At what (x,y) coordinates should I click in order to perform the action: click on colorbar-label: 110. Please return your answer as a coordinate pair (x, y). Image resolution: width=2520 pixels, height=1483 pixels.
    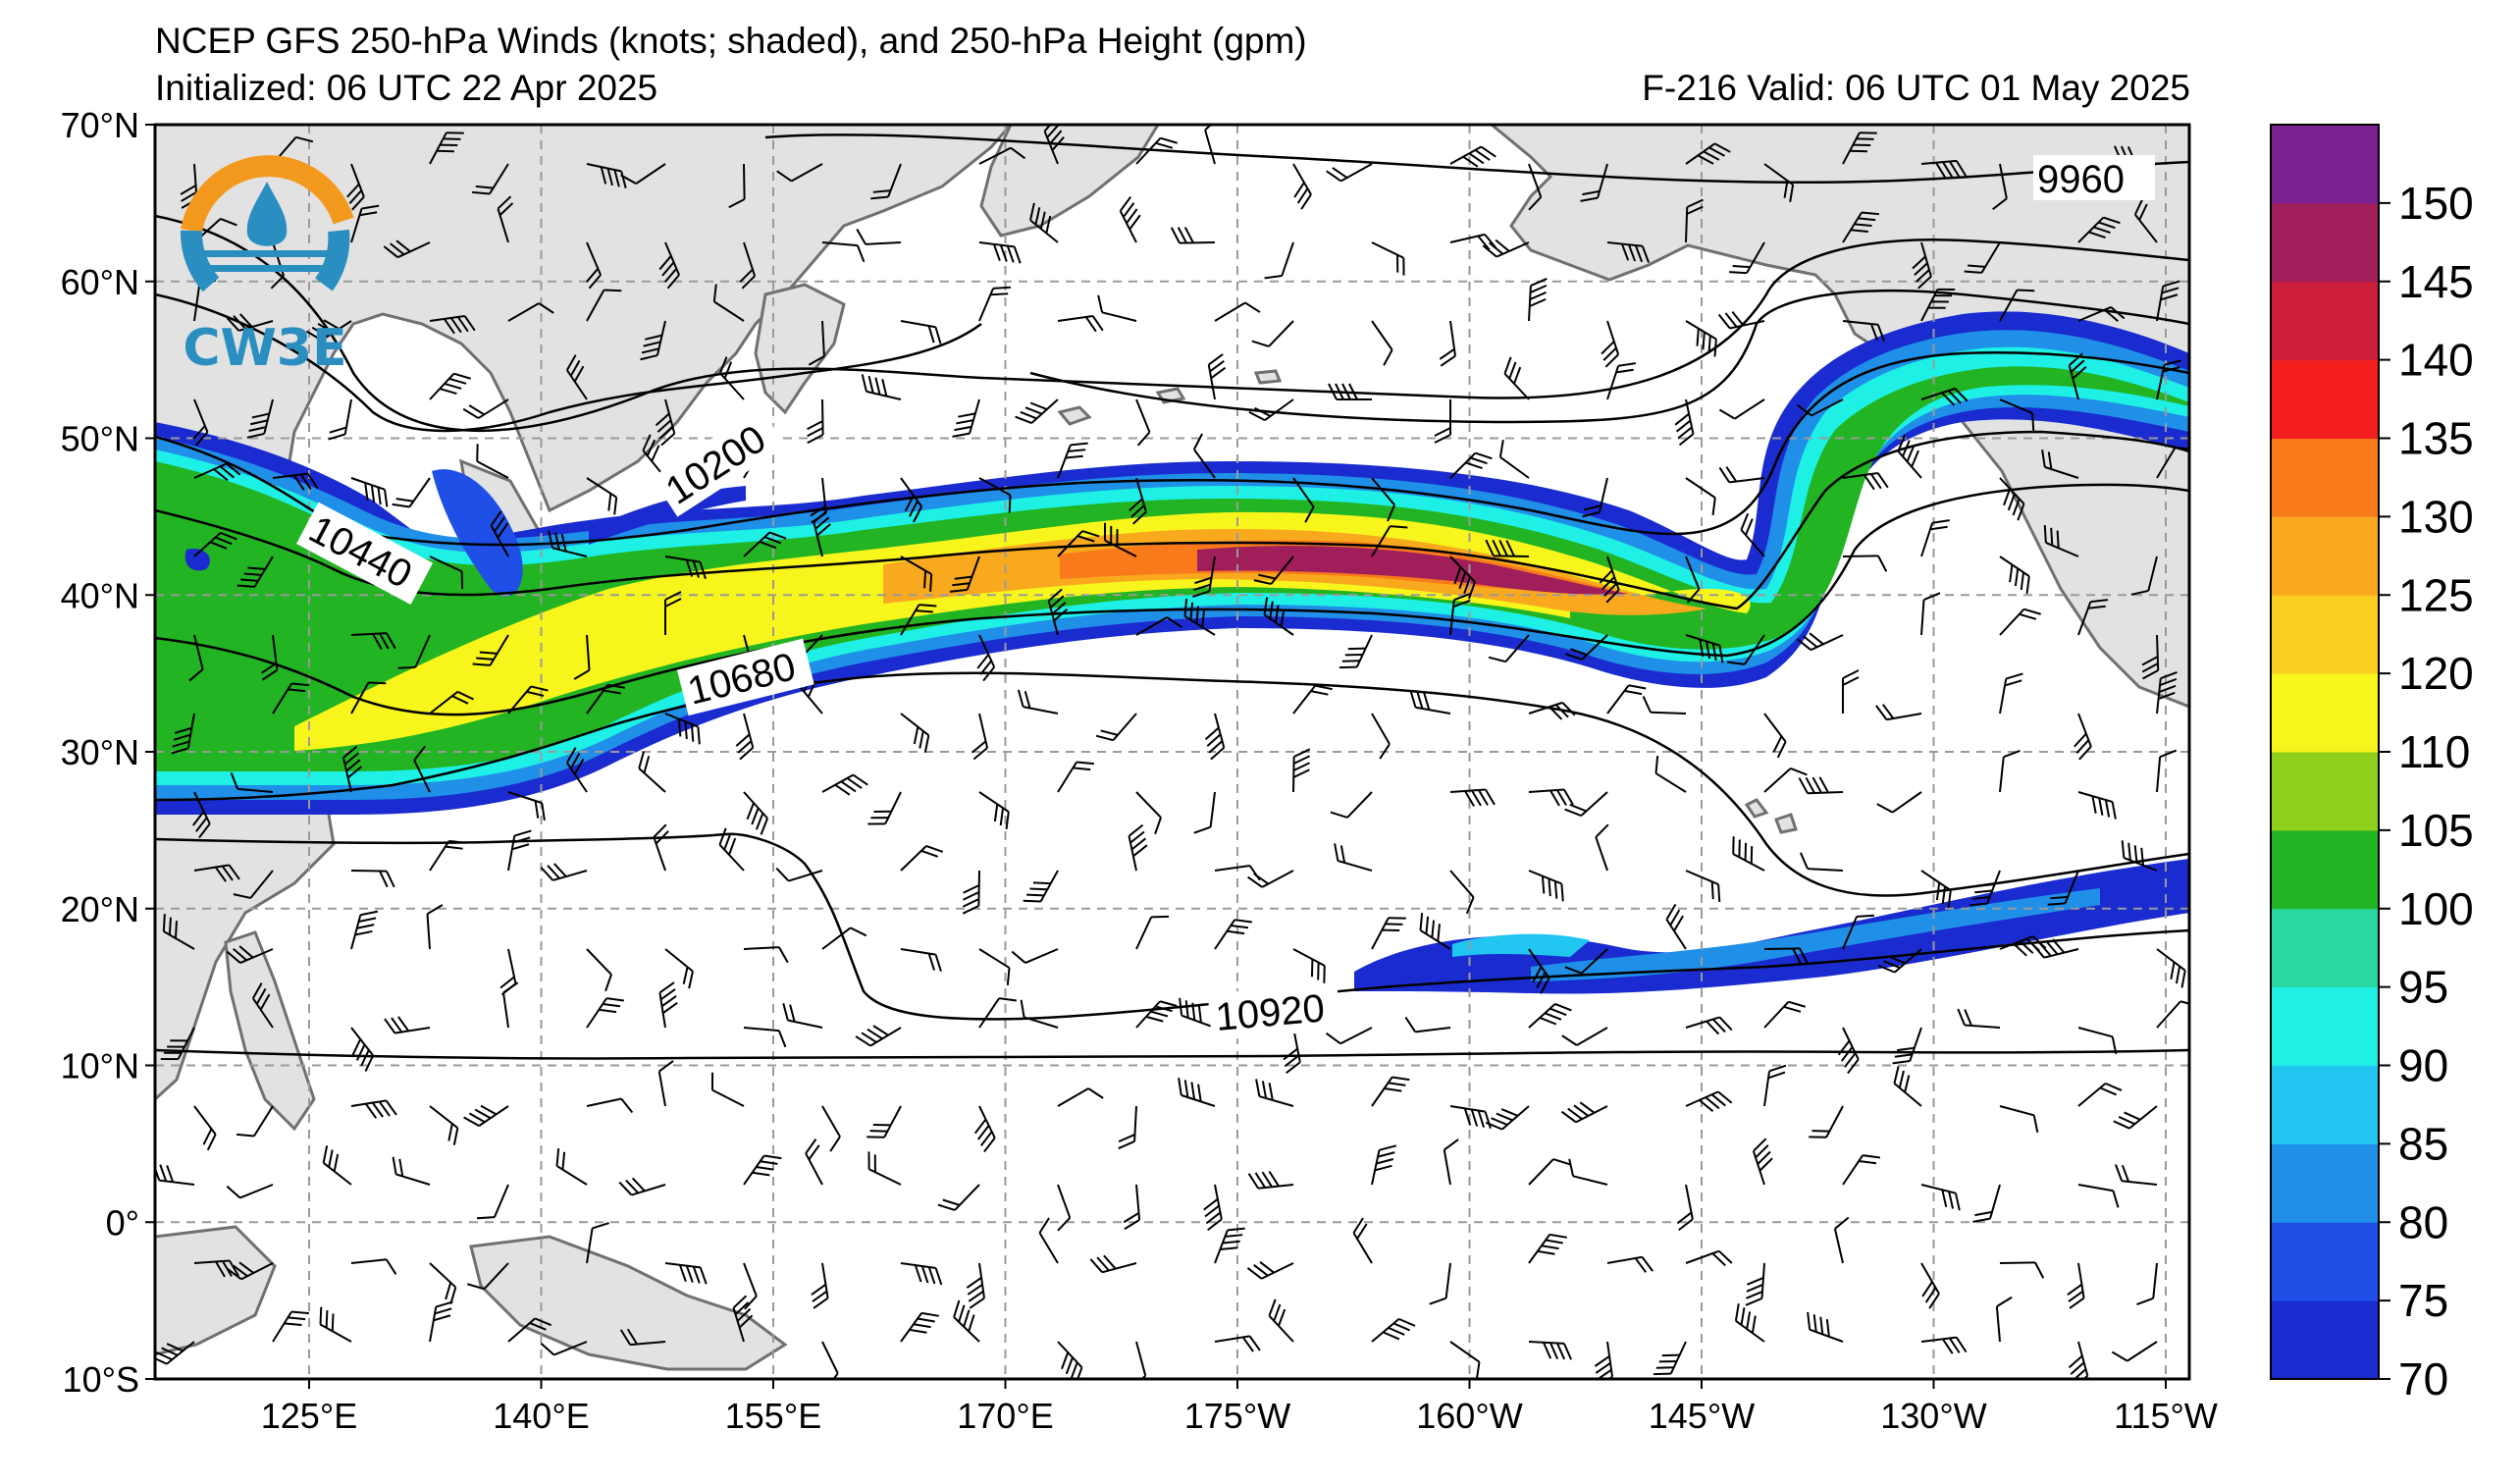
    Looking at the image, I should click on (2434, 751).